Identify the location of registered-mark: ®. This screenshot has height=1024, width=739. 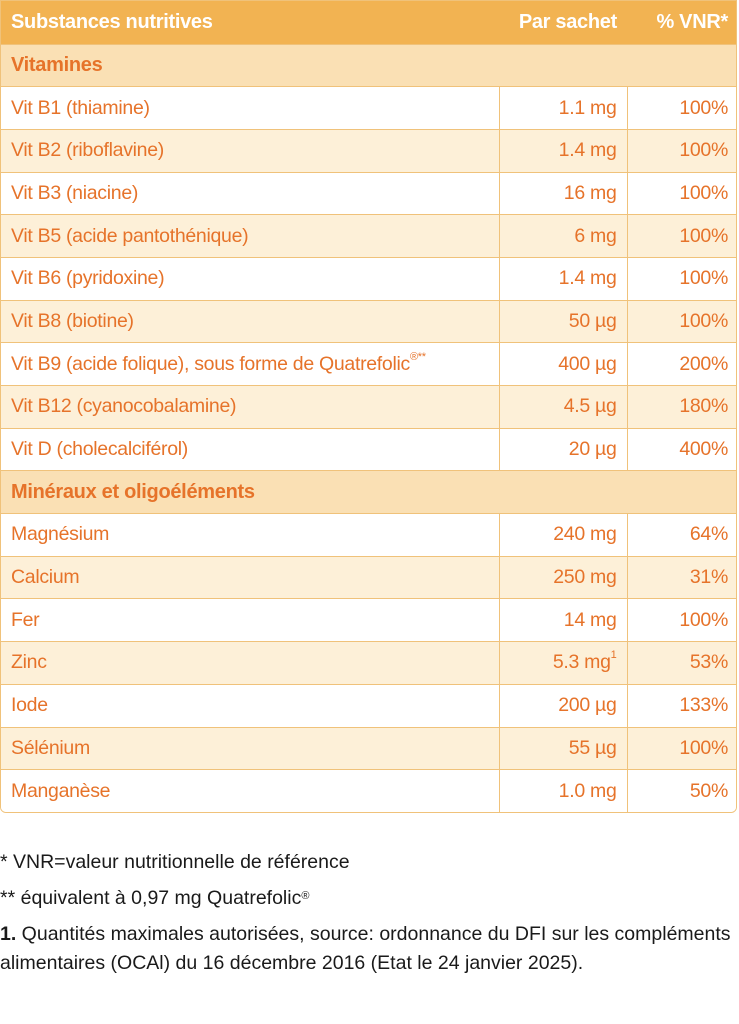
(305, 896).